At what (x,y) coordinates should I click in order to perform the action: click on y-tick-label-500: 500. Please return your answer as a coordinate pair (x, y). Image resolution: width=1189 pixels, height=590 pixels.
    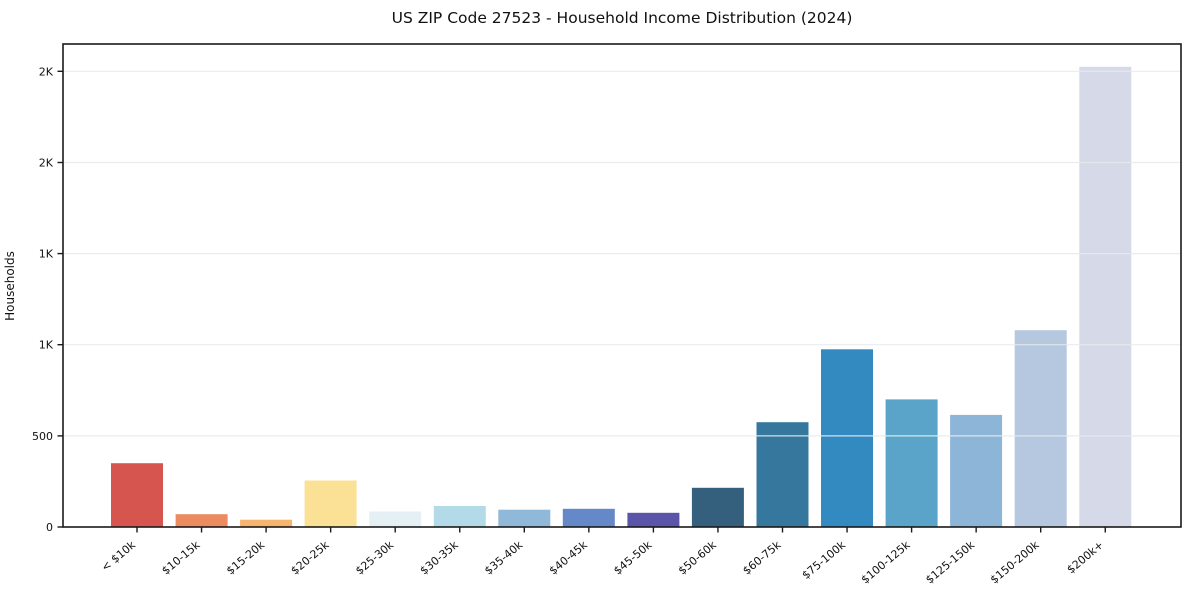
    Looking at the image, I should click on (42, 436).